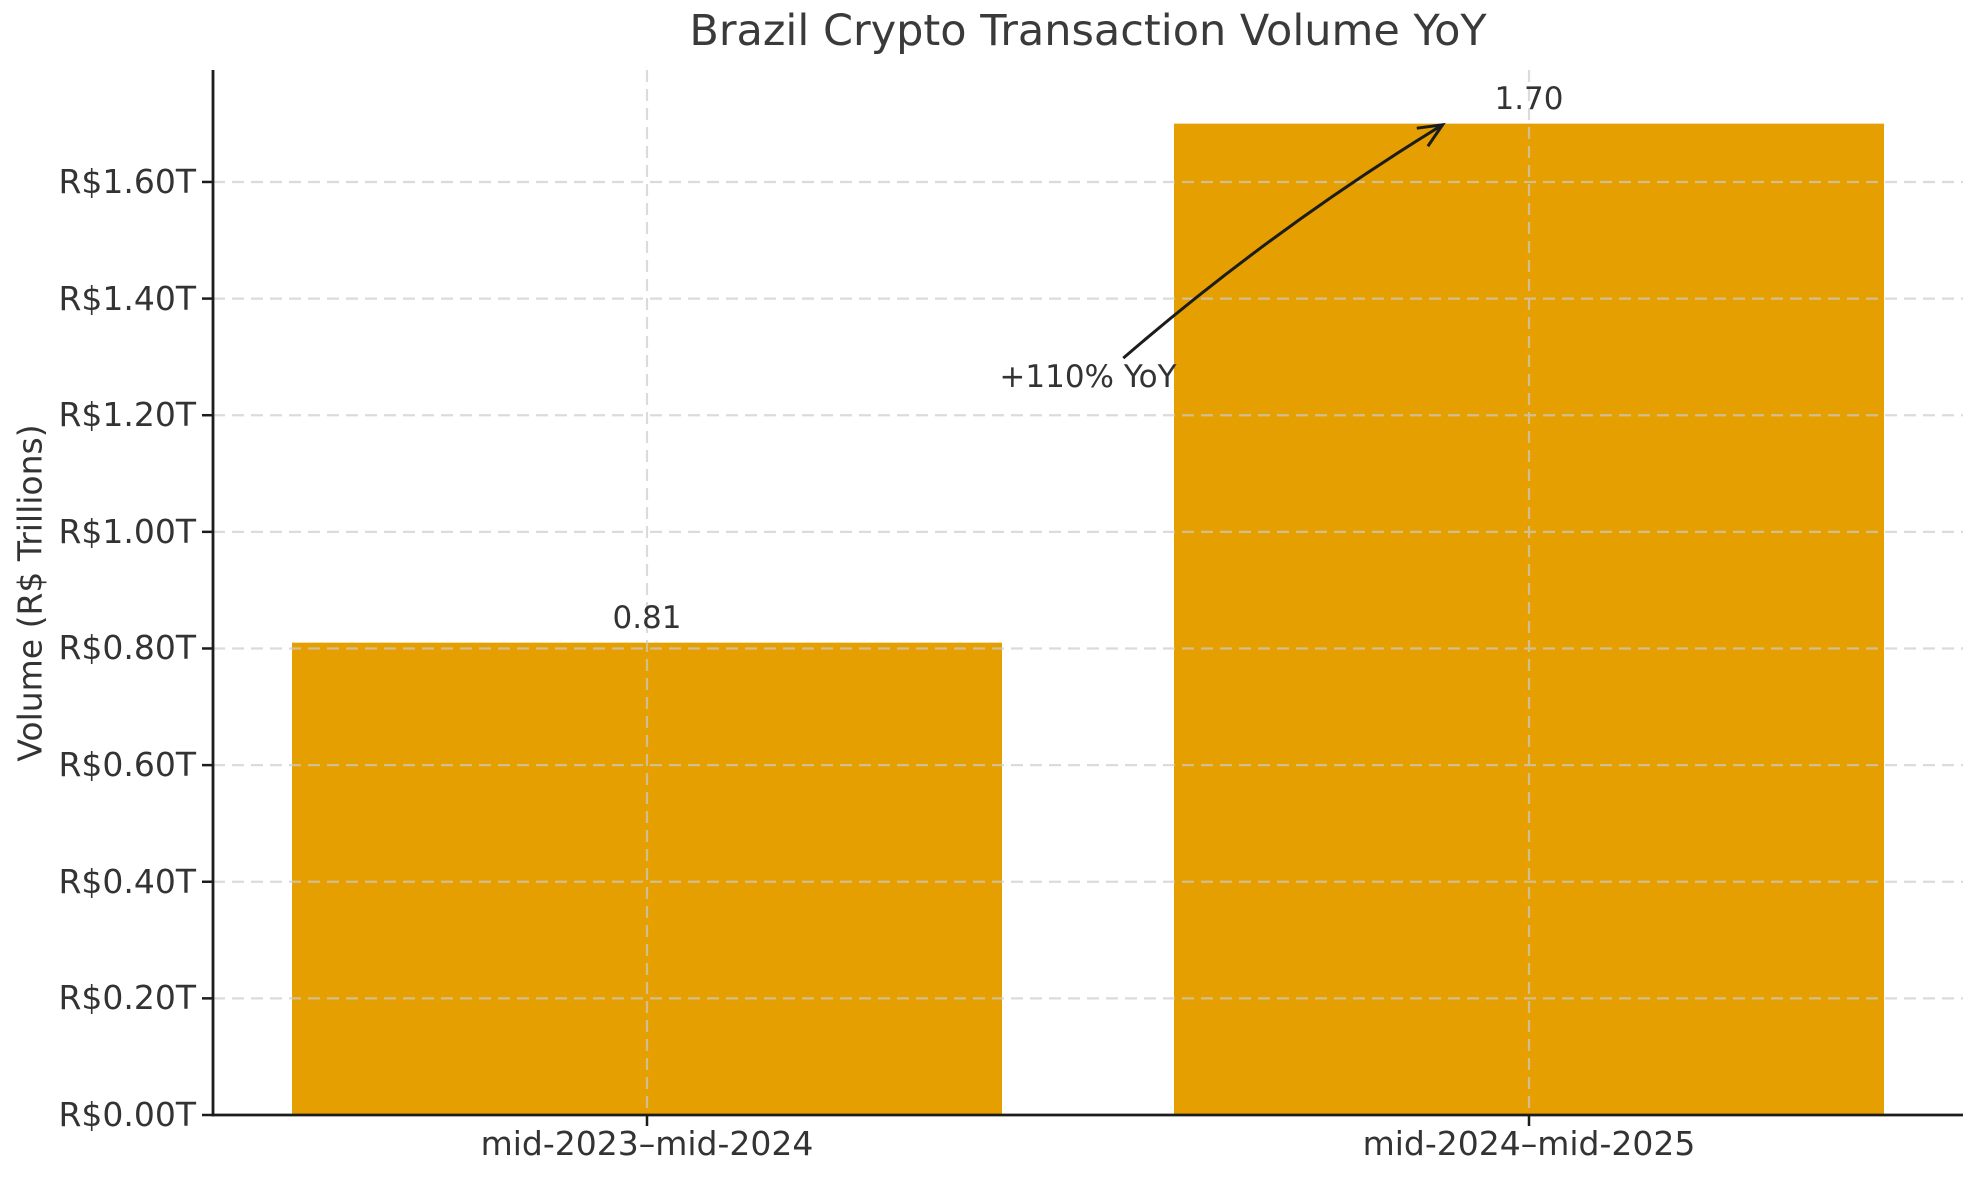 Image resolution: width=1979 pixels, height=1180 pixels. I want to click on annotation-text: +110% YoY, so click(1088, 376).